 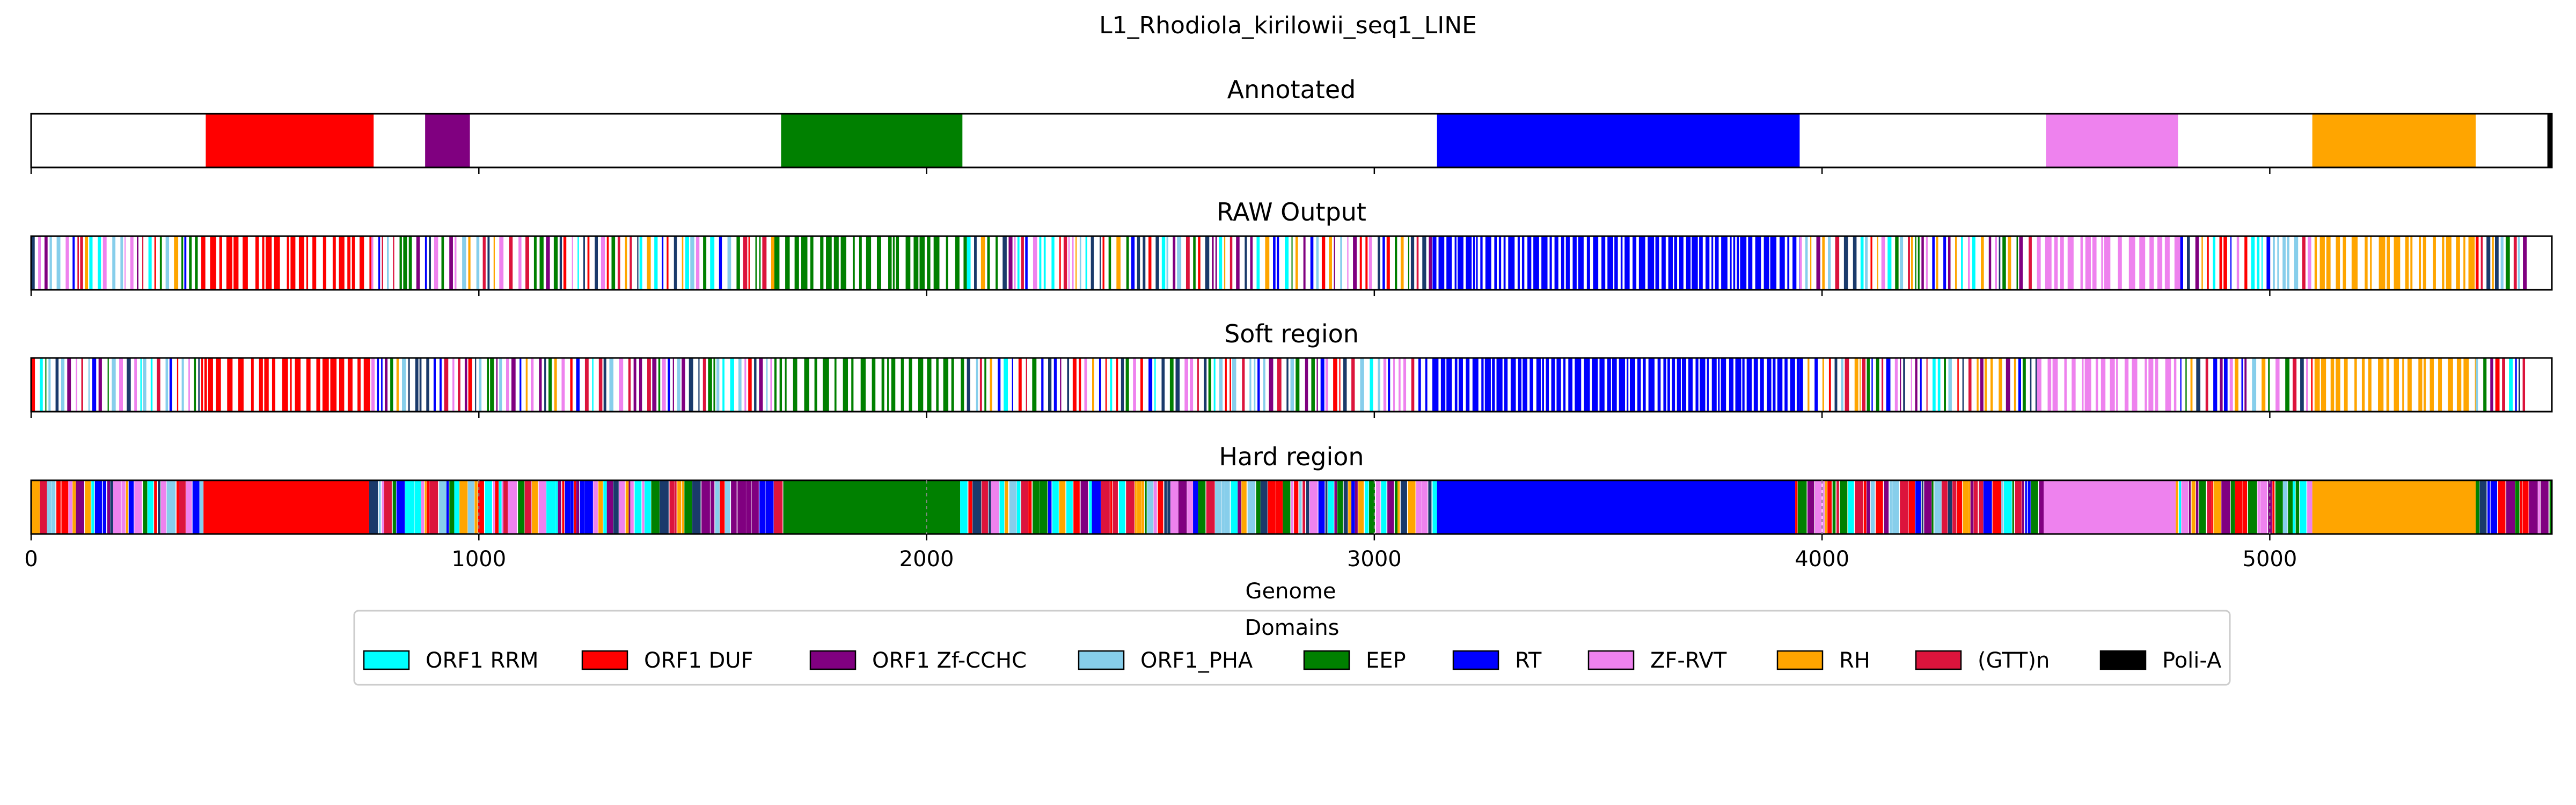 I want to click on legend-label: ORF1_PHA, so click(x=1196, y=660).